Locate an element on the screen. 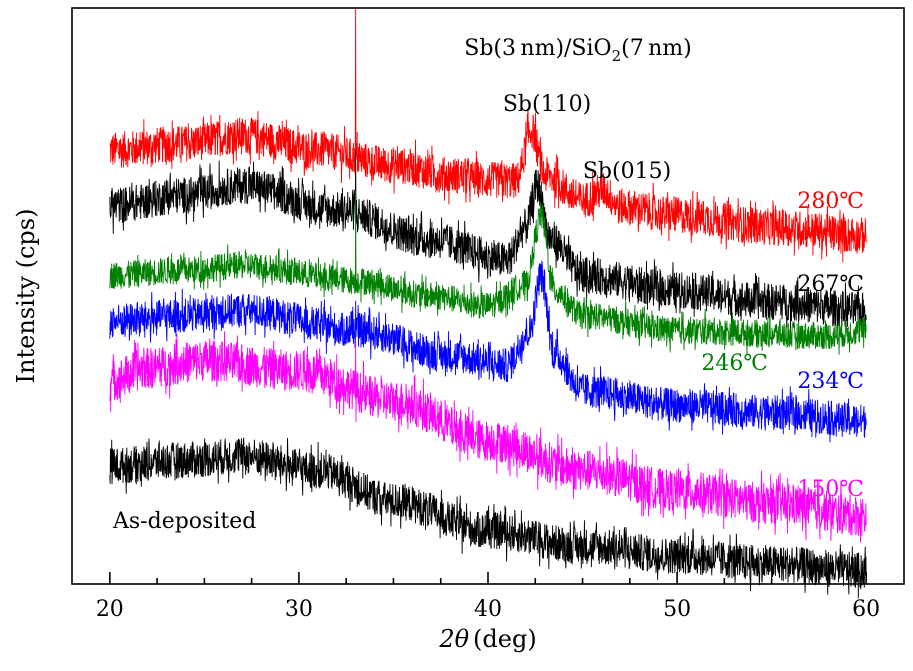 This screenshot has height=671, width=913. x-tick-label: 20 is located at coordinates (110, 609).